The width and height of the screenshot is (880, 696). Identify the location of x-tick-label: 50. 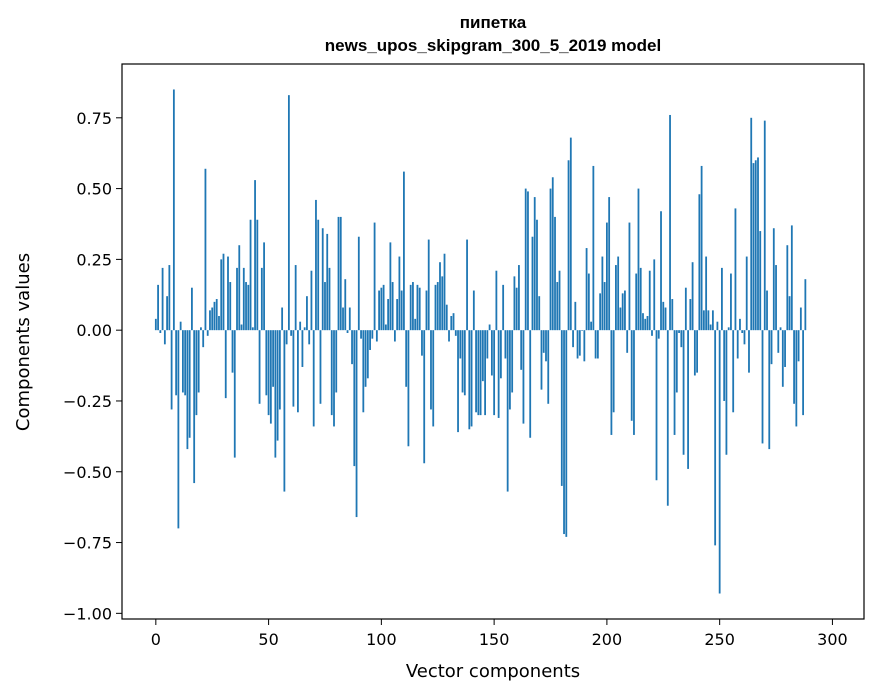
(268, 639).